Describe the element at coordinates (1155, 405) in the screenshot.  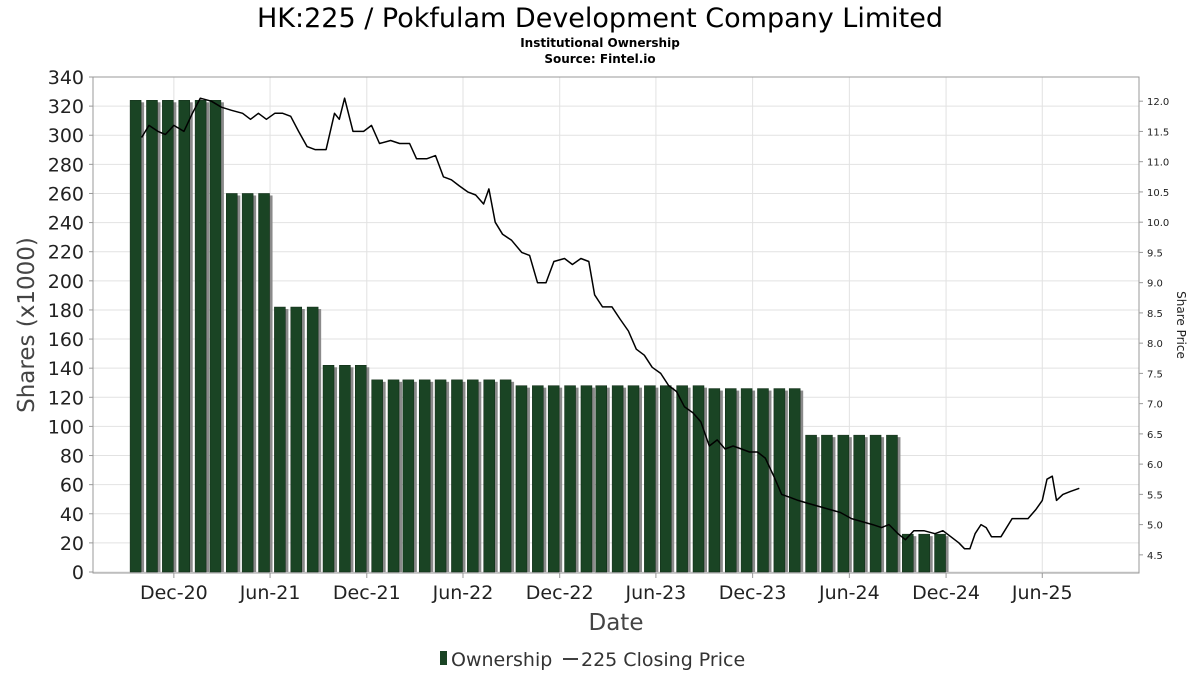
I see `y2-tick-label-5: 7.0` at that location.